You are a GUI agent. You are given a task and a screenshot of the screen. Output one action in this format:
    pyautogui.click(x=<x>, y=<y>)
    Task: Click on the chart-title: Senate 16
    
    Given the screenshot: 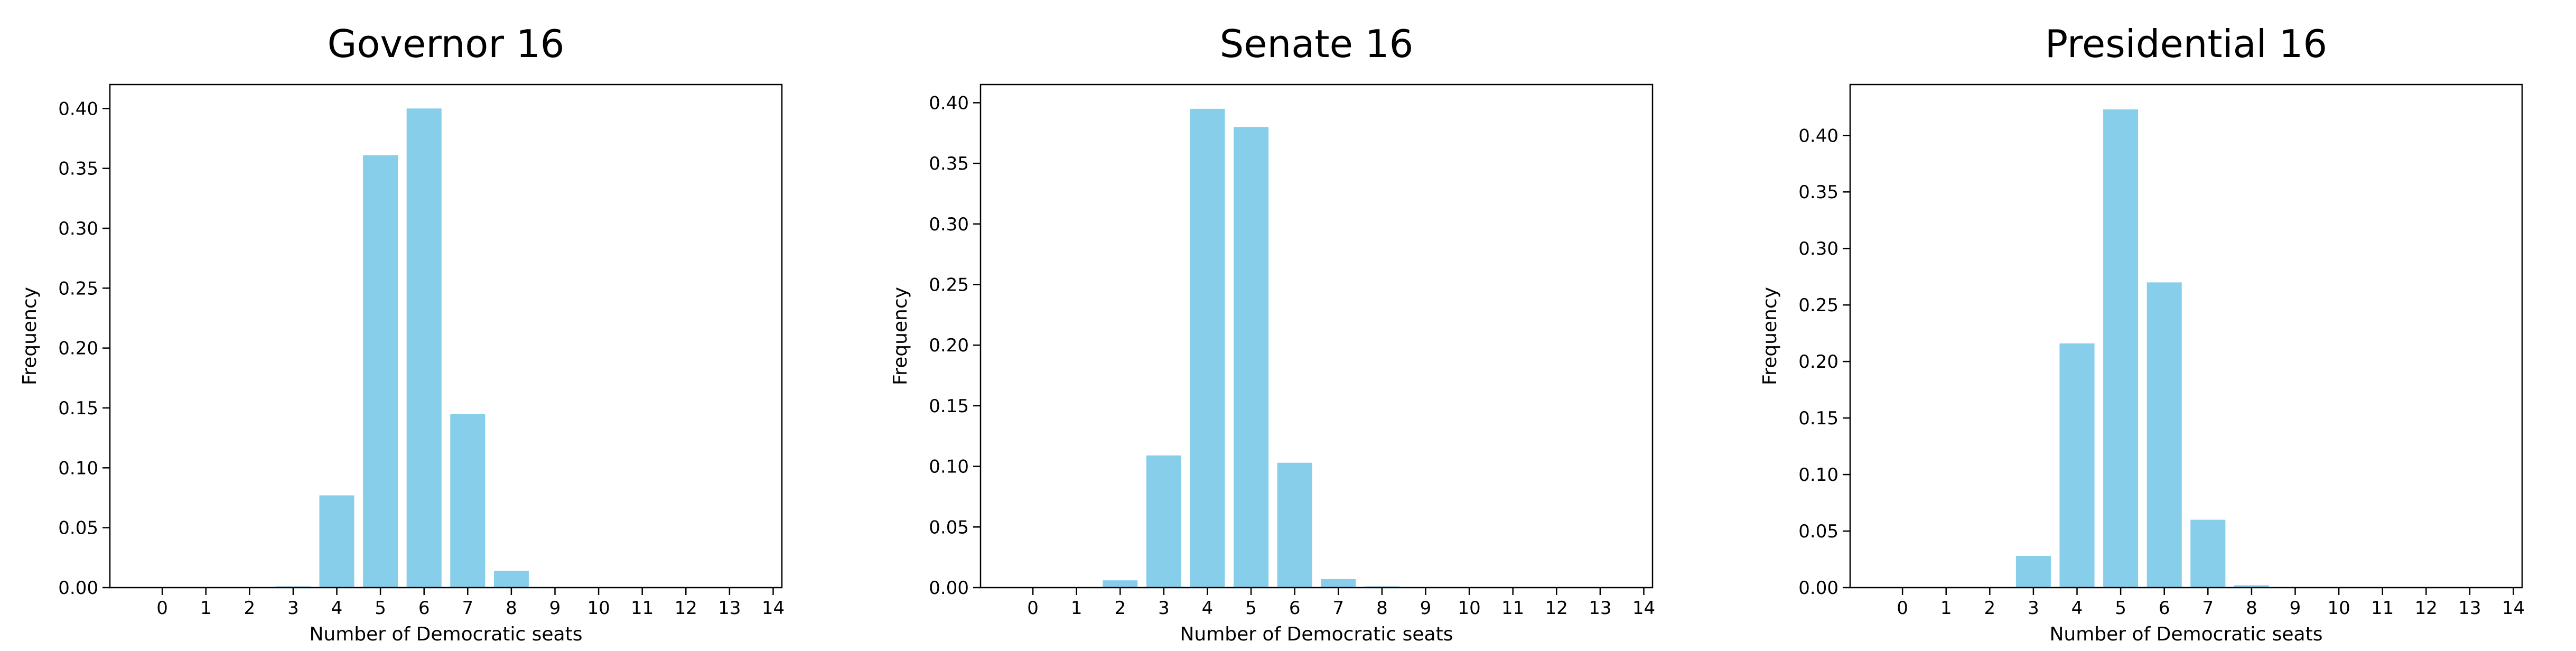 What is the action you would take?
    pyautogui.click(x=1317, y=44)
    